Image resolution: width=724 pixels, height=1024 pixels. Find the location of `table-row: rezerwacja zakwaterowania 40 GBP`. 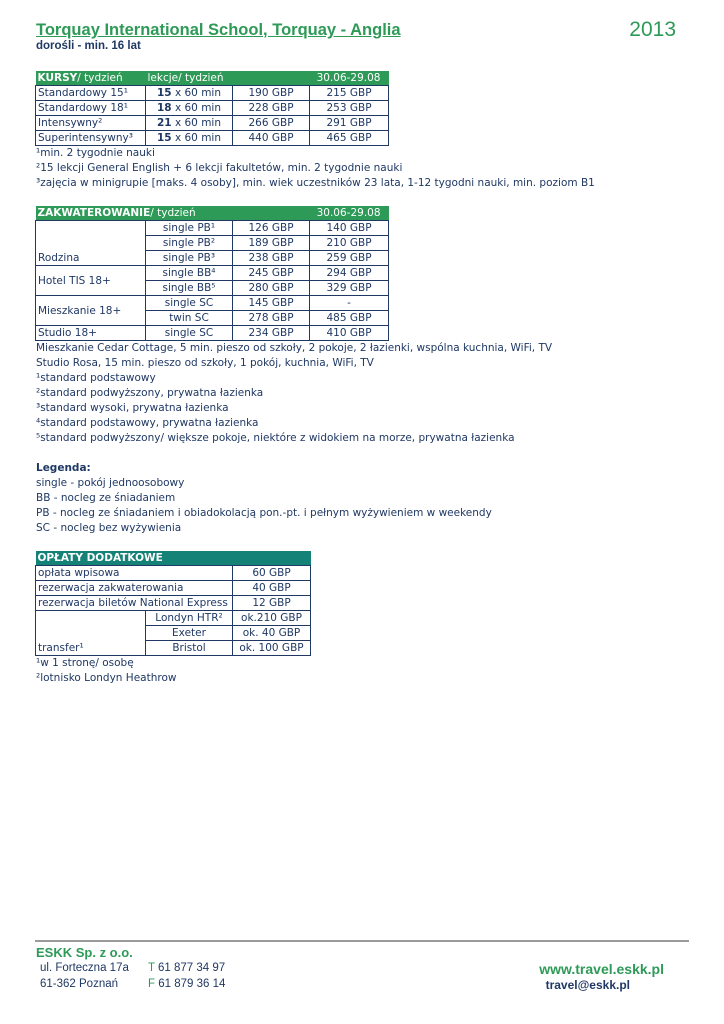

table-row: rezerwacja zakwaterowania 40 GBP is located at coordinates (173, 588).